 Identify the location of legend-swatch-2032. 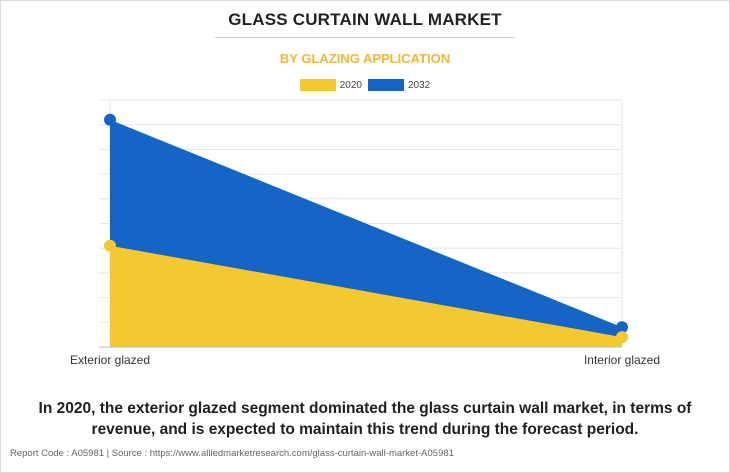
(386, 85).